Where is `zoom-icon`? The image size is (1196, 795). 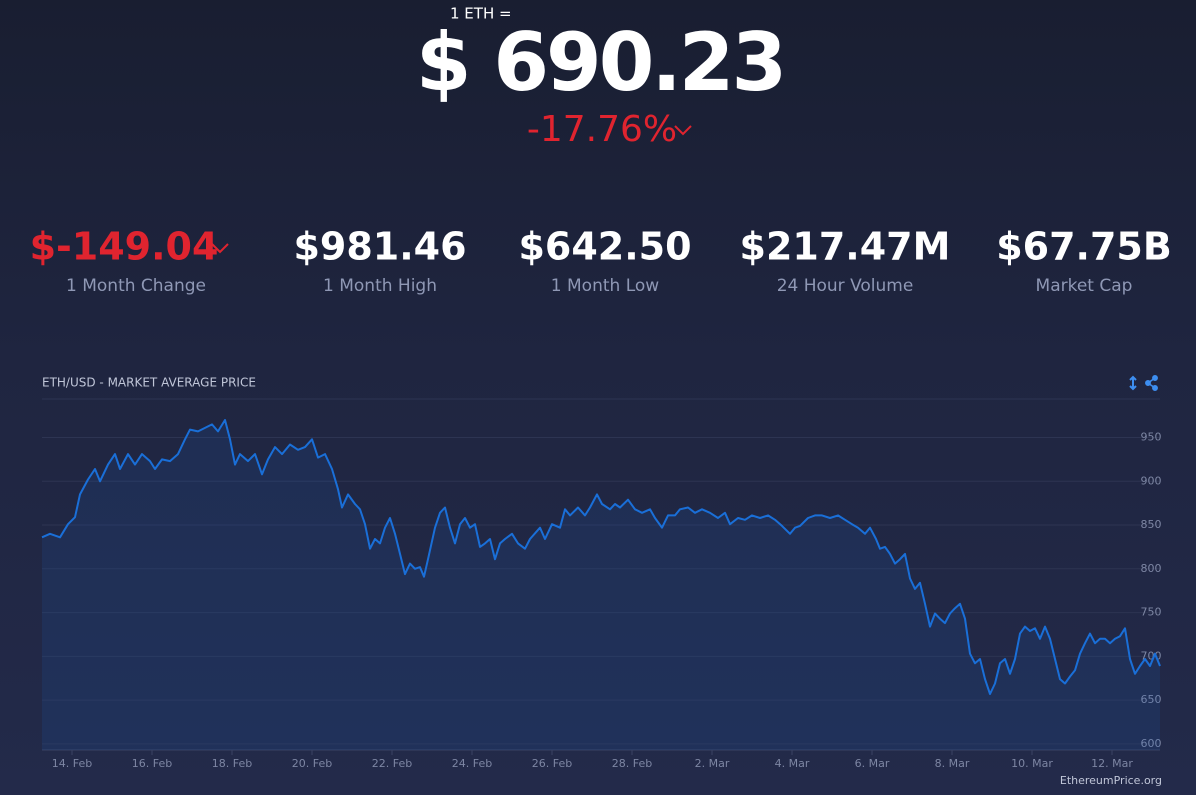
zoom-icon is located at coordinates (1133, 383).